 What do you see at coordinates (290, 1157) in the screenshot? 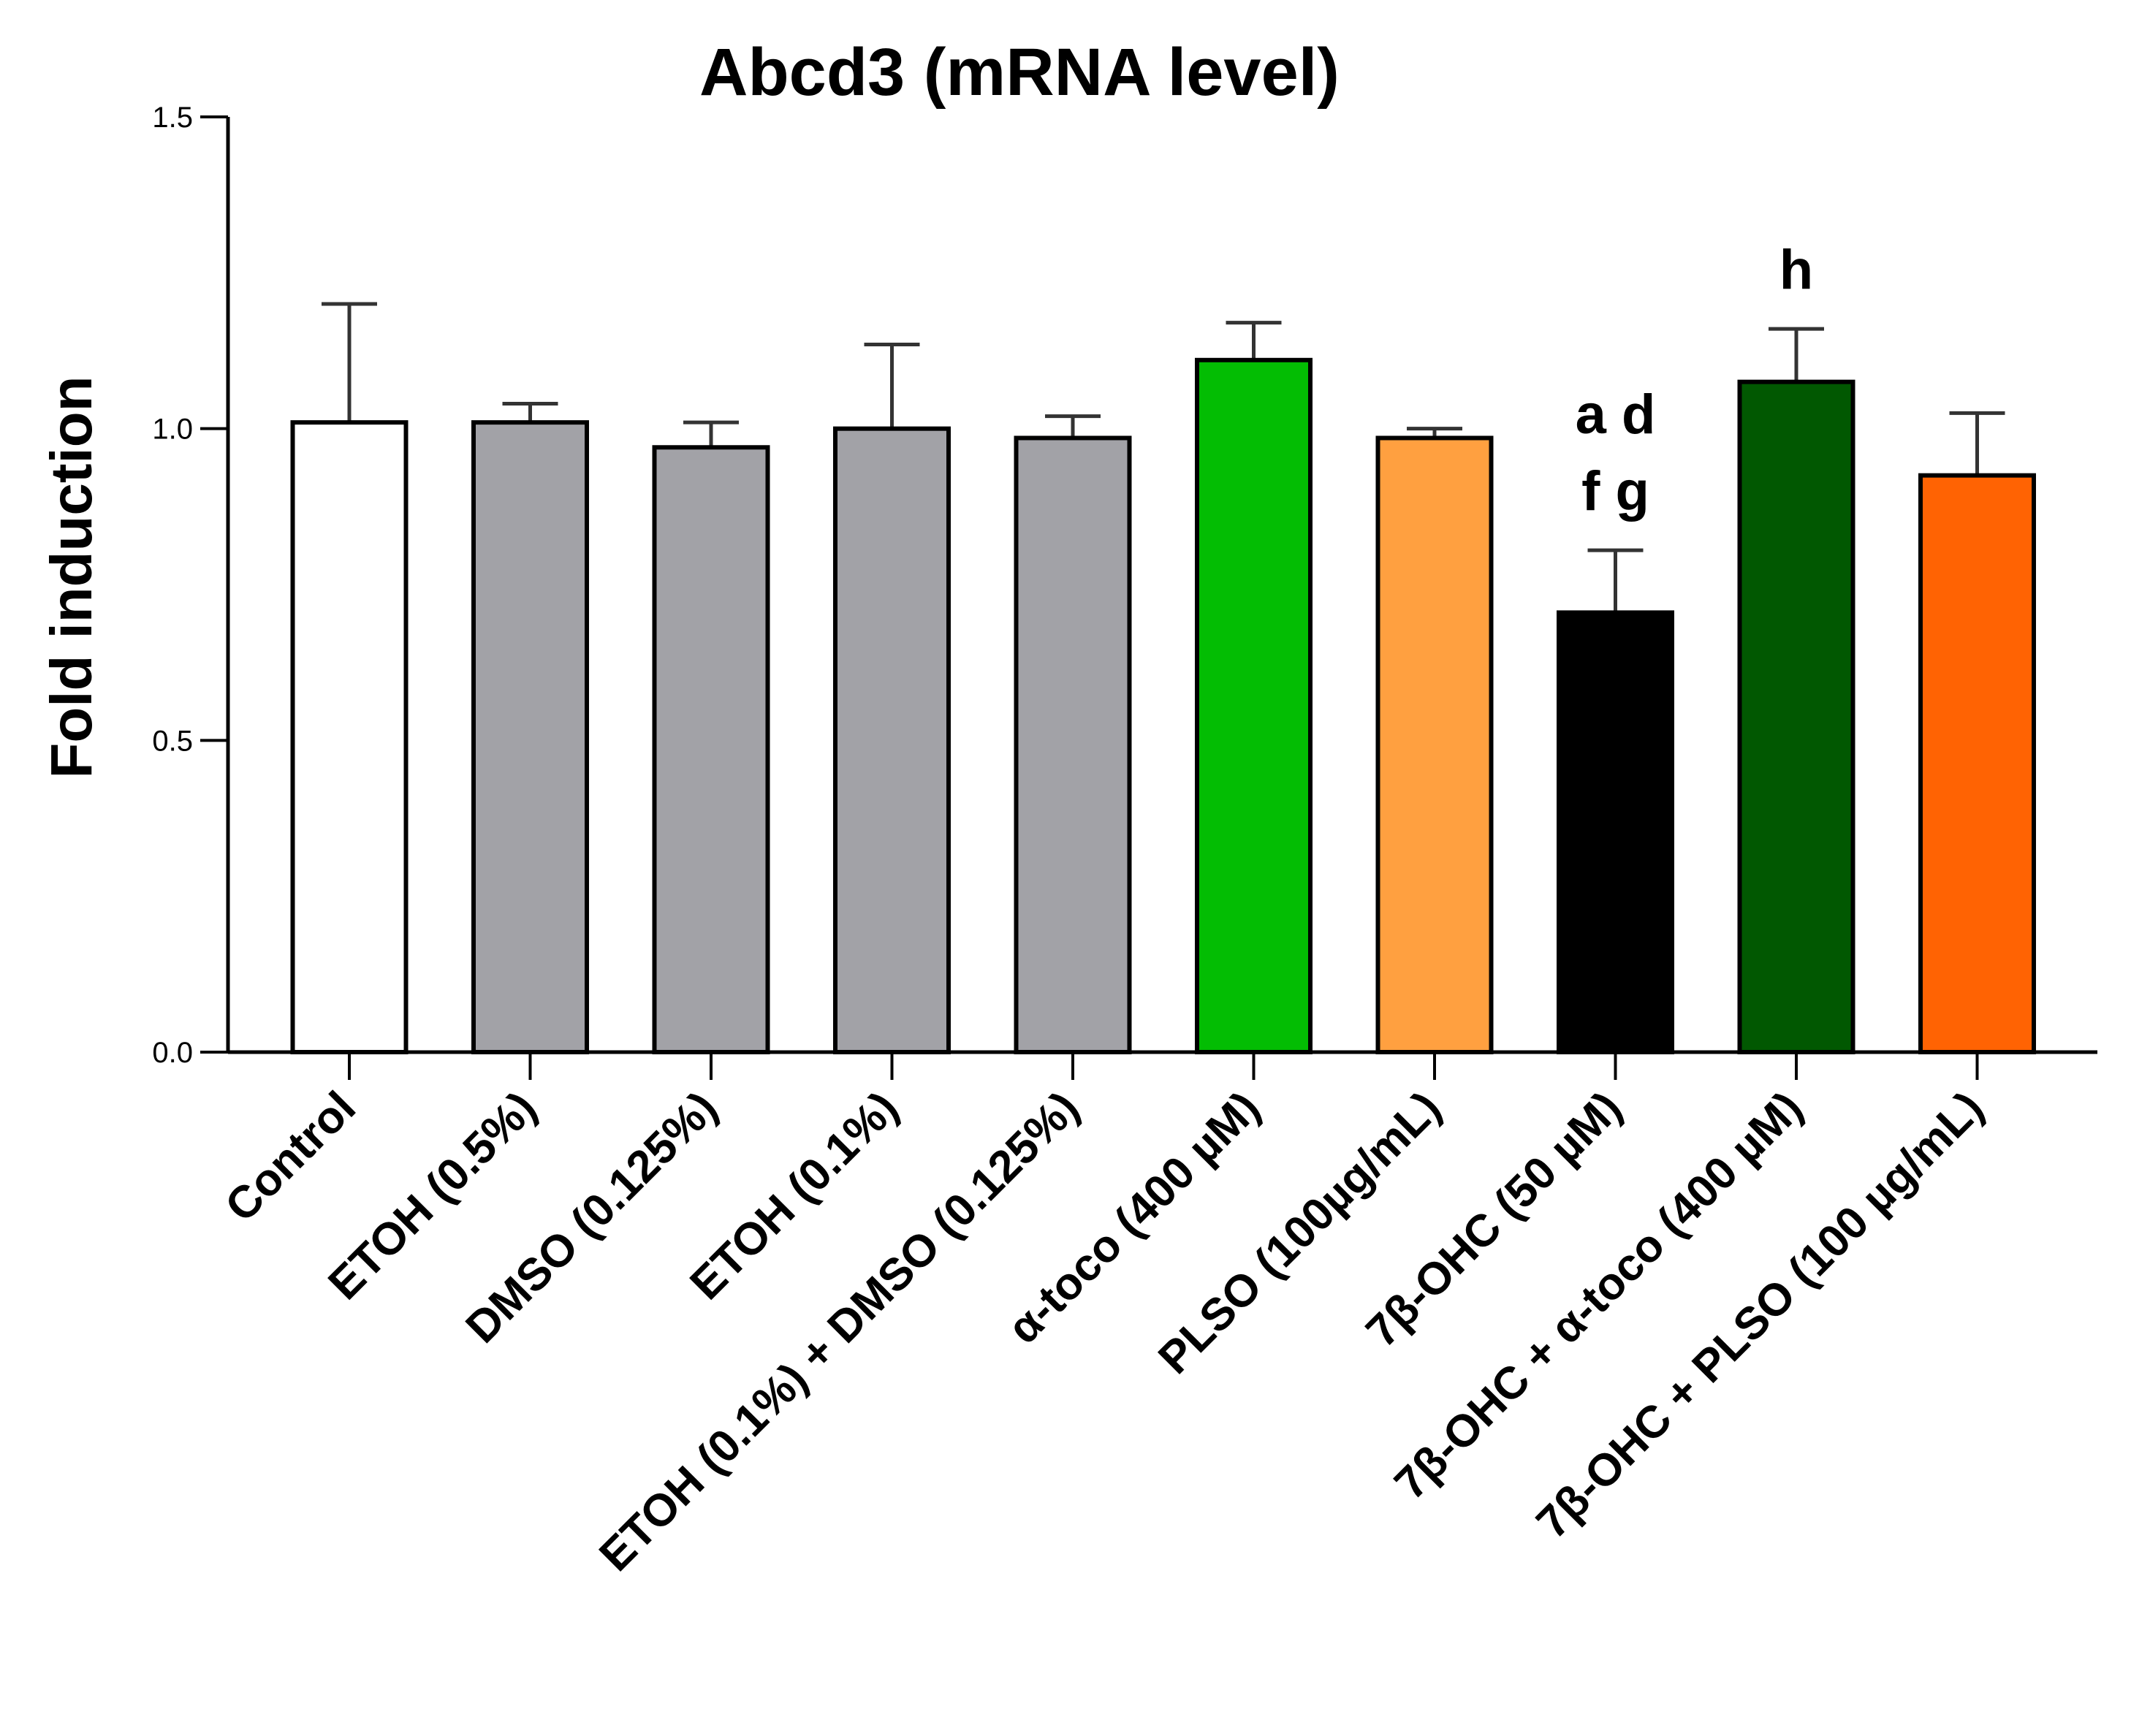
I see `x-tick-label: Control` at bounding box center [290, 1157].